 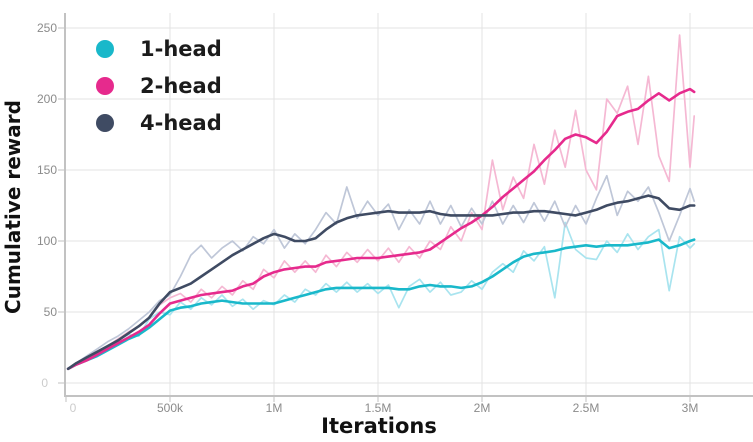 What do you see at coordinates (378, 408) in the screenshot?
I see `x-tick-label: 1.5M` at bounding box center [378, 408].